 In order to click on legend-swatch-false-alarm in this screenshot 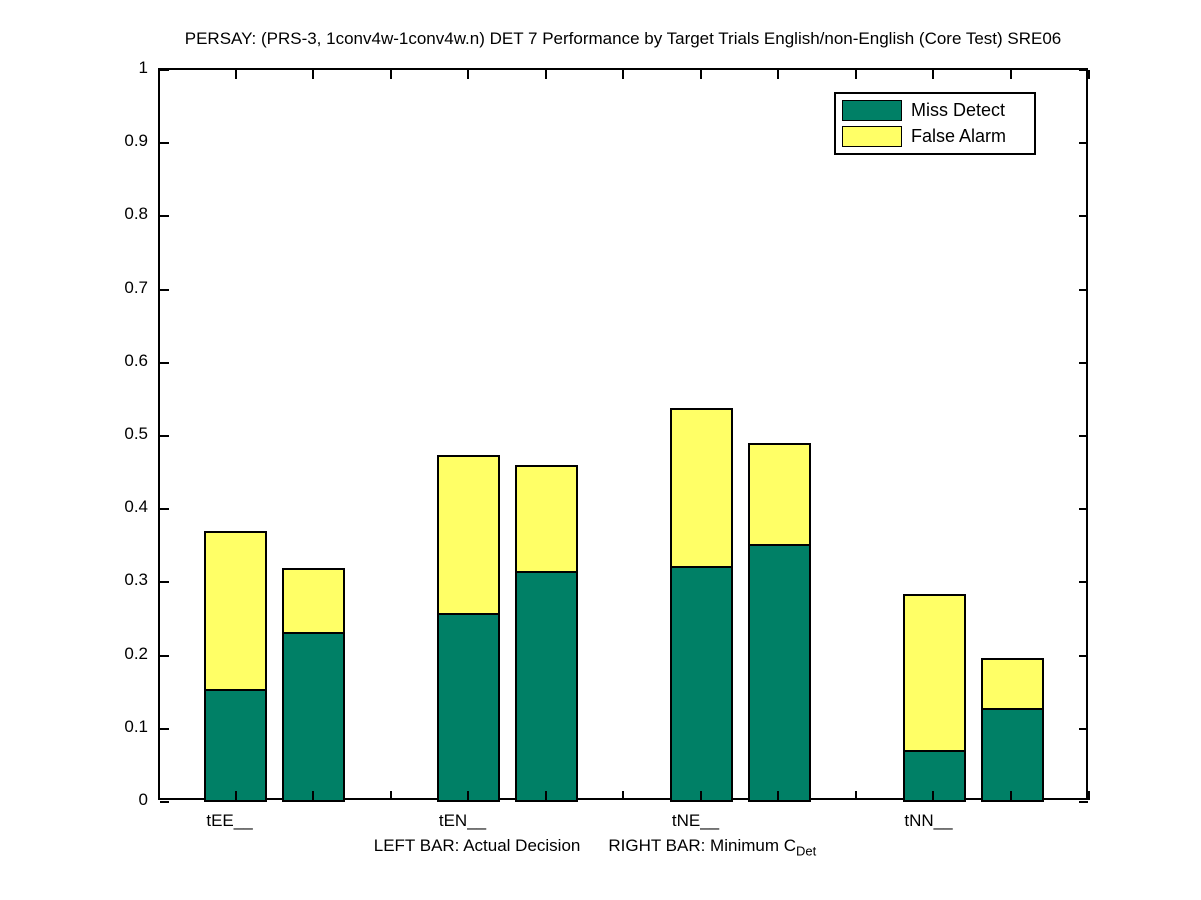, I will do `click(872, 136)`.